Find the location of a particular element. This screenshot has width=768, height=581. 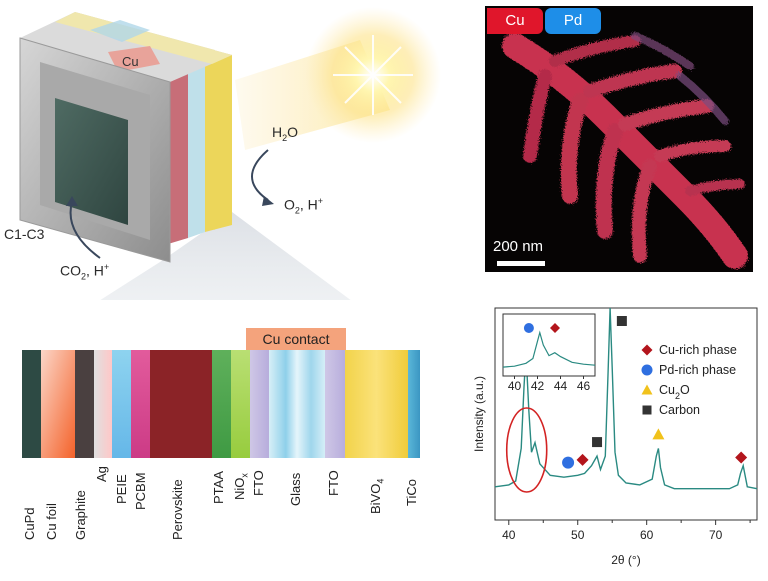

legend-entry-label: Cu2O is located at coordinates (674, 392).